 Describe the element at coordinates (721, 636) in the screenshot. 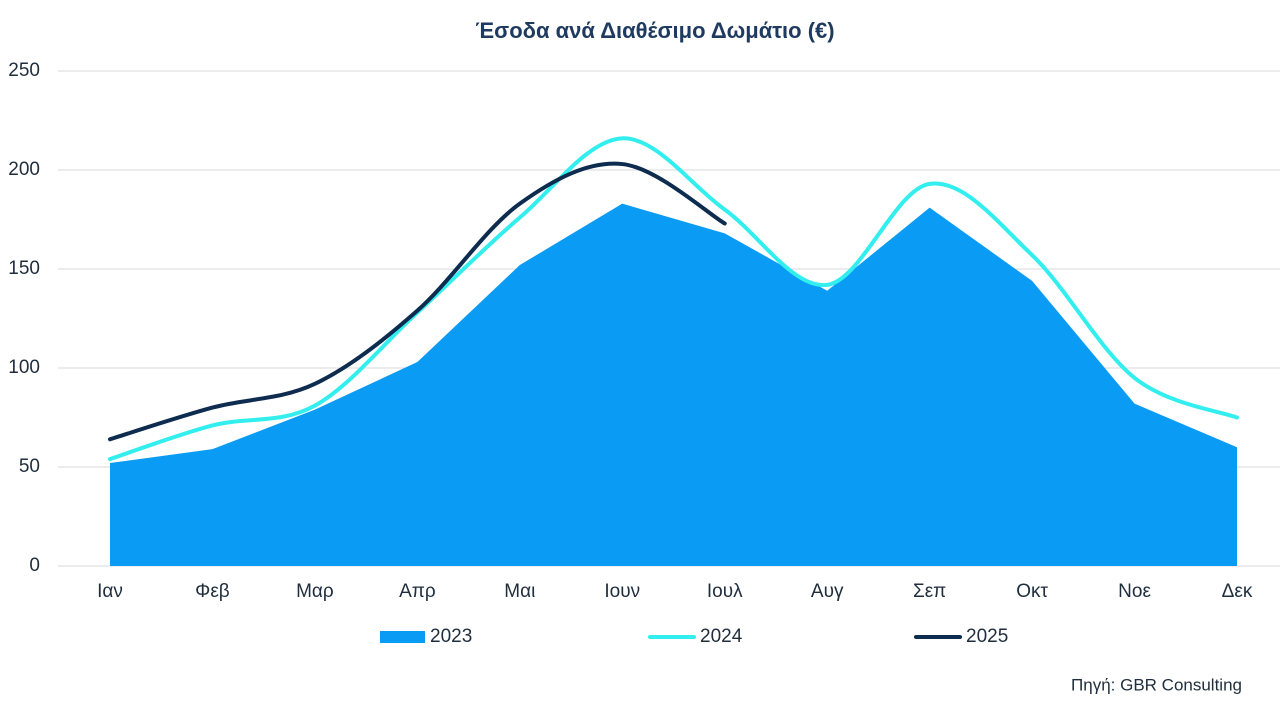

I see `legend-label: 2024` at that location.